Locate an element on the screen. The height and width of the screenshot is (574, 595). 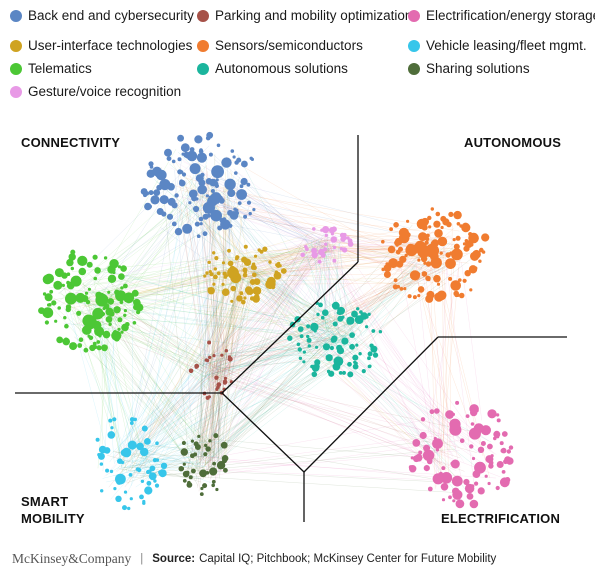
legend-item-sensors: Sensors/semiconductors is located at coordinates (280, 45).